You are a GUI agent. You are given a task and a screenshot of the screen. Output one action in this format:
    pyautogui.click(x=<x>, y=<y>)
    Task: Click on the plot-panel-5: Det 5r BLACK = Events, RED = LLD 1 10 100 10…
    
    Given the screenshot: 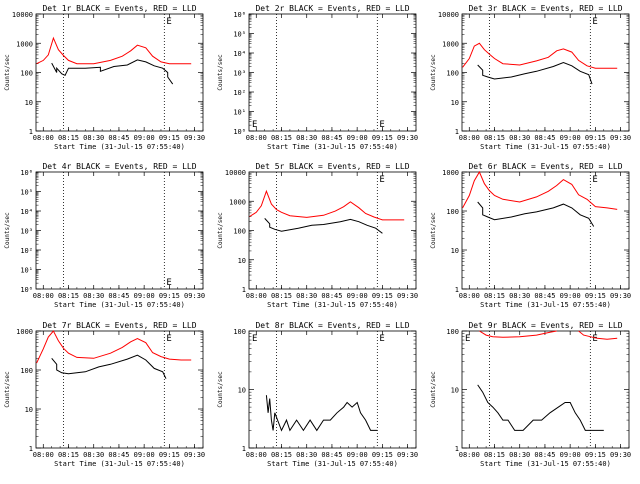 What is the action you would take?
    pyautogui.click(x=317, y=235)
    